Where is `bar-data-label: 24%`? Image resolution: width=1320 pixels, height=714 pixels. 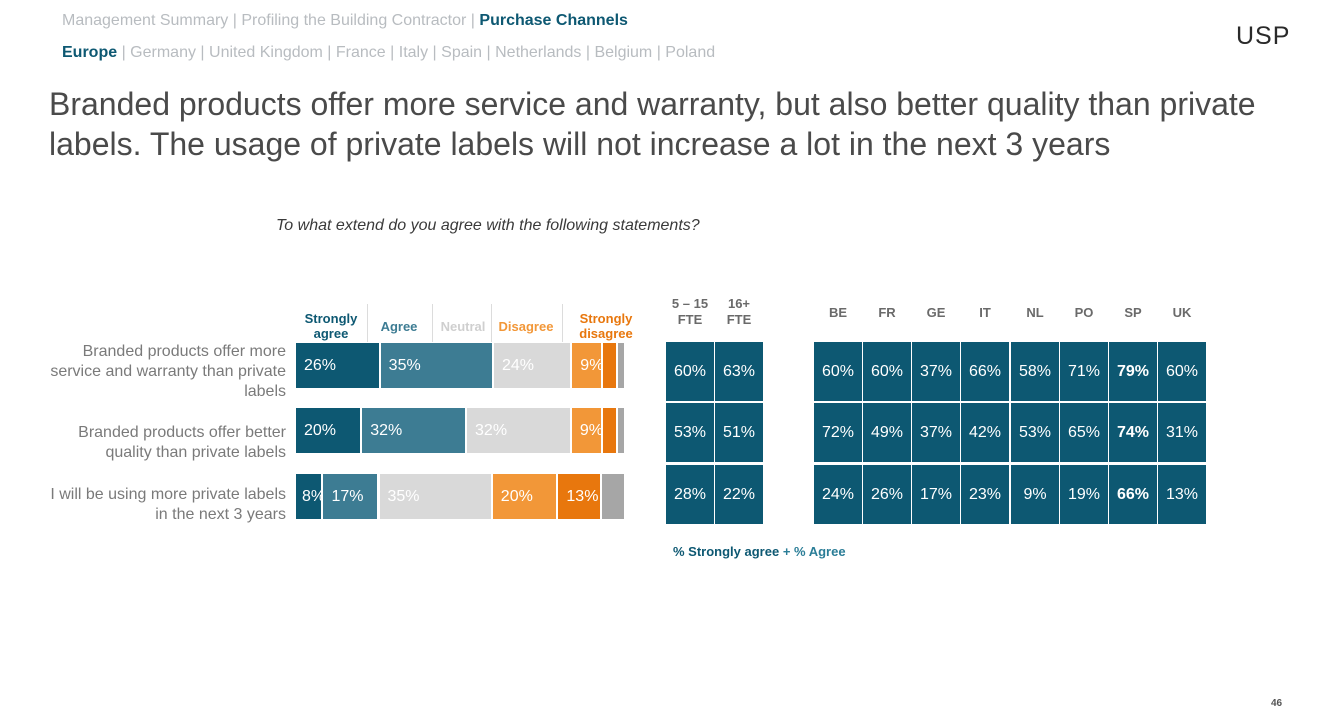 bar-data-label: 24% is located at coordinates (517, 365).